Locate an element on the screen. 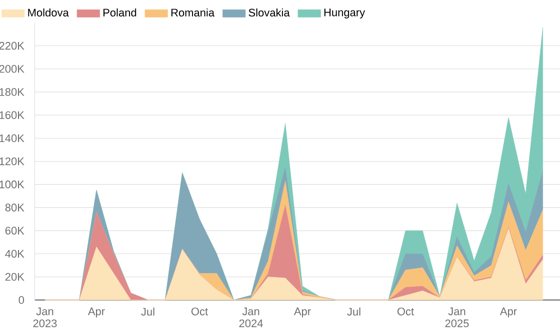 The width and height of the screenshot is (560, 330). y-tick-label: 100K is located at coordinates (12, 184).